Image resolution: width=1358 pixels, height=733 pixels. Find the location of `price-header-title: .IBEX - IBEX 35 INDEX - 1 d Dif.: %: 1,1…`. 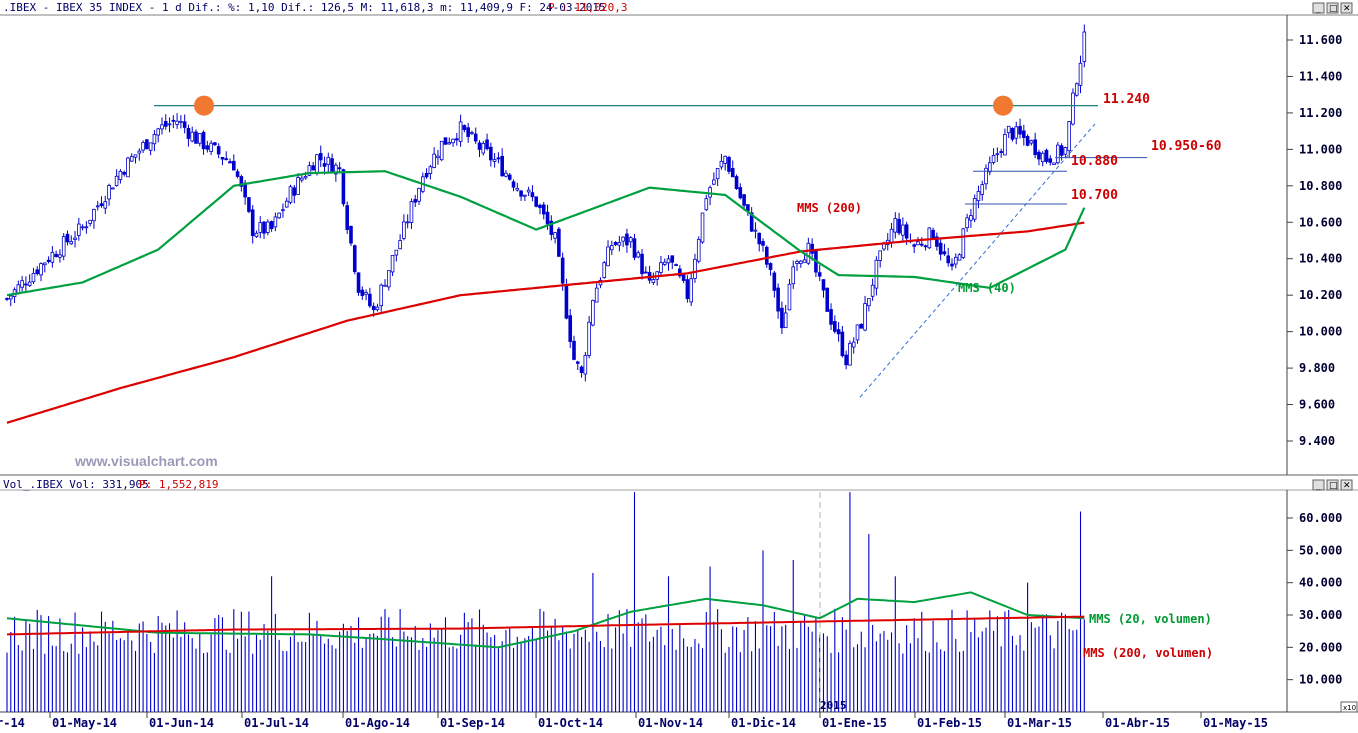

price-header-title: .IBEX - IBEX 35 INDEX - 1 d Dif.: %: 1,1… is located at coordinates (304, 7).